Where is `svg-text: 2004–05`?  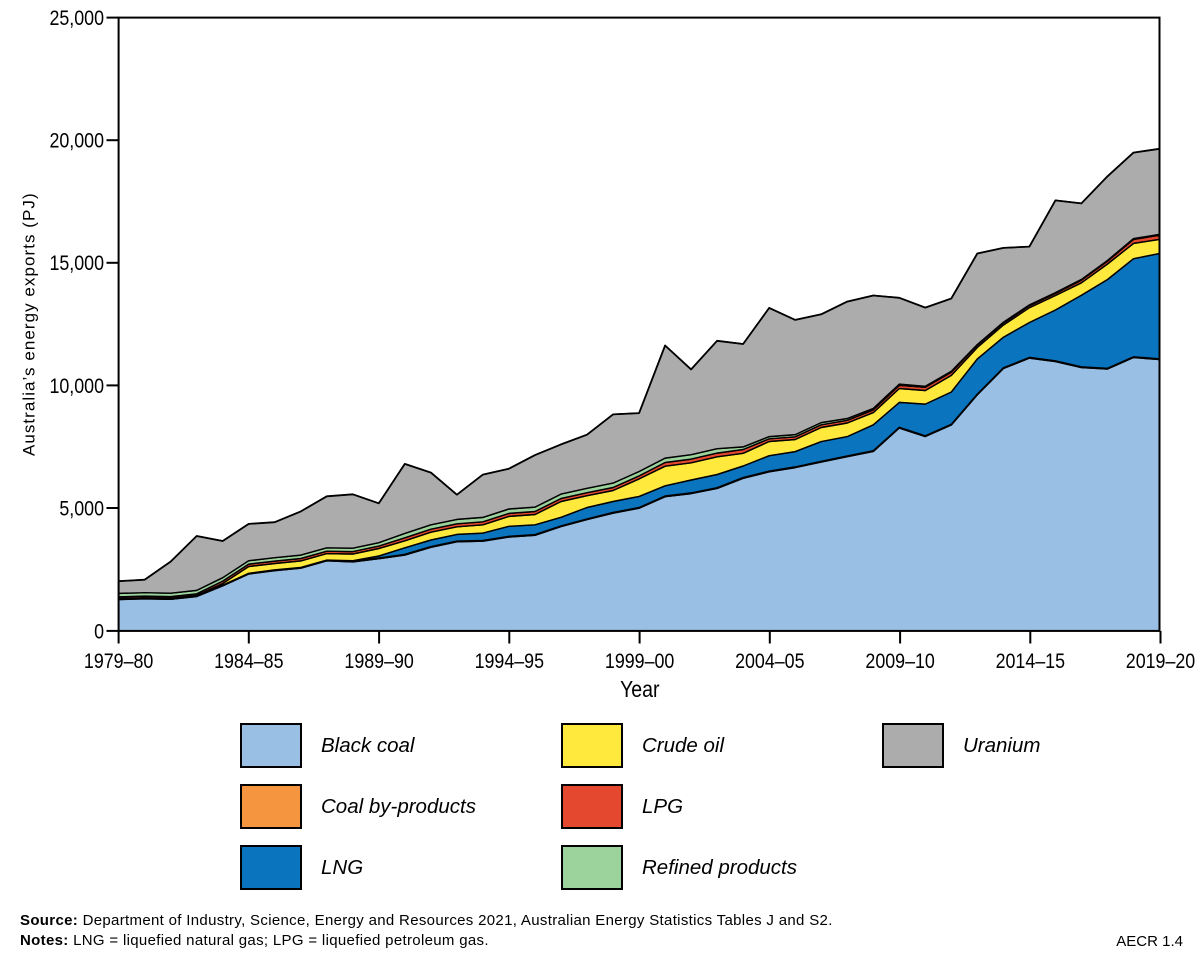
svg-text: 2004–05 is located at coordinates (770, 662).